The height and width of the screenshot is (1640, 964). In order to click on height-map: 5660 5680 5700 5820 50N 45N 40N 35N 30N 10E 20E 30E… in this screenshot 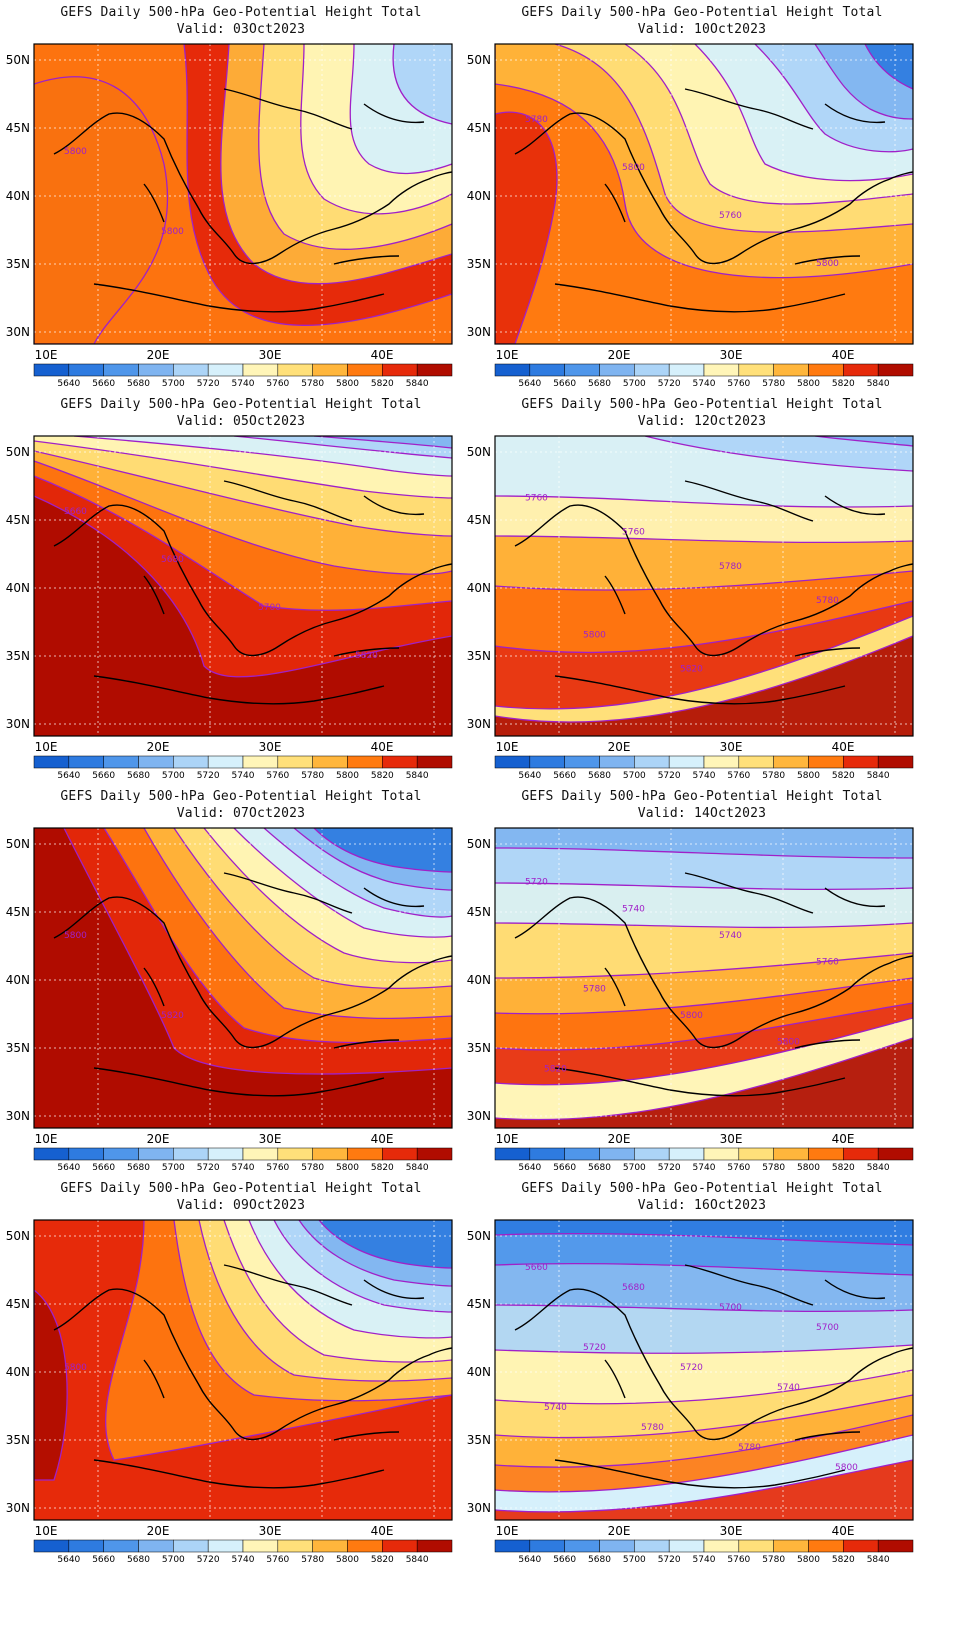, I will do `click(229, 608)`.